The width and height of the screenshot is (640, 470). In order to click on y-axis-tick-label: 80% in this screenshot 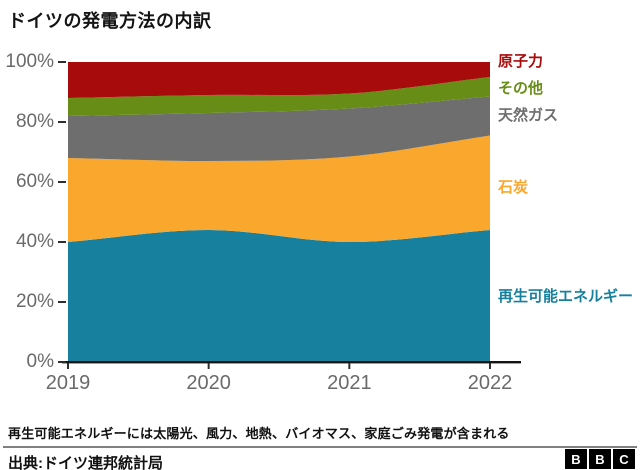, I will do `click(34, 121)`.